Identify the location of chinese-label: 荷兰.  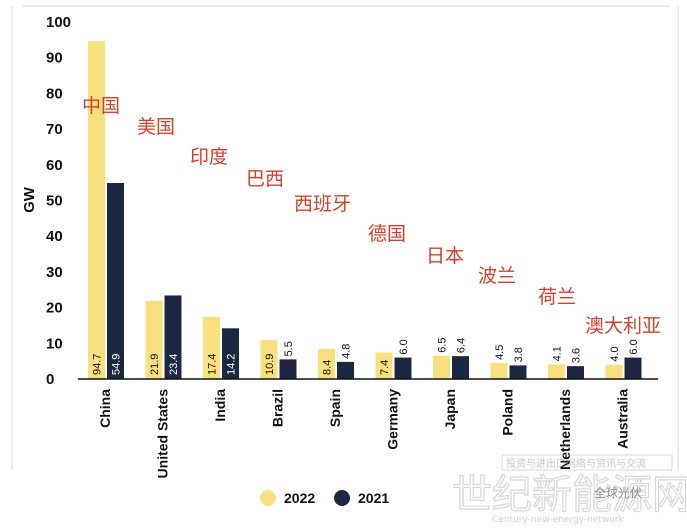
(557, 297).